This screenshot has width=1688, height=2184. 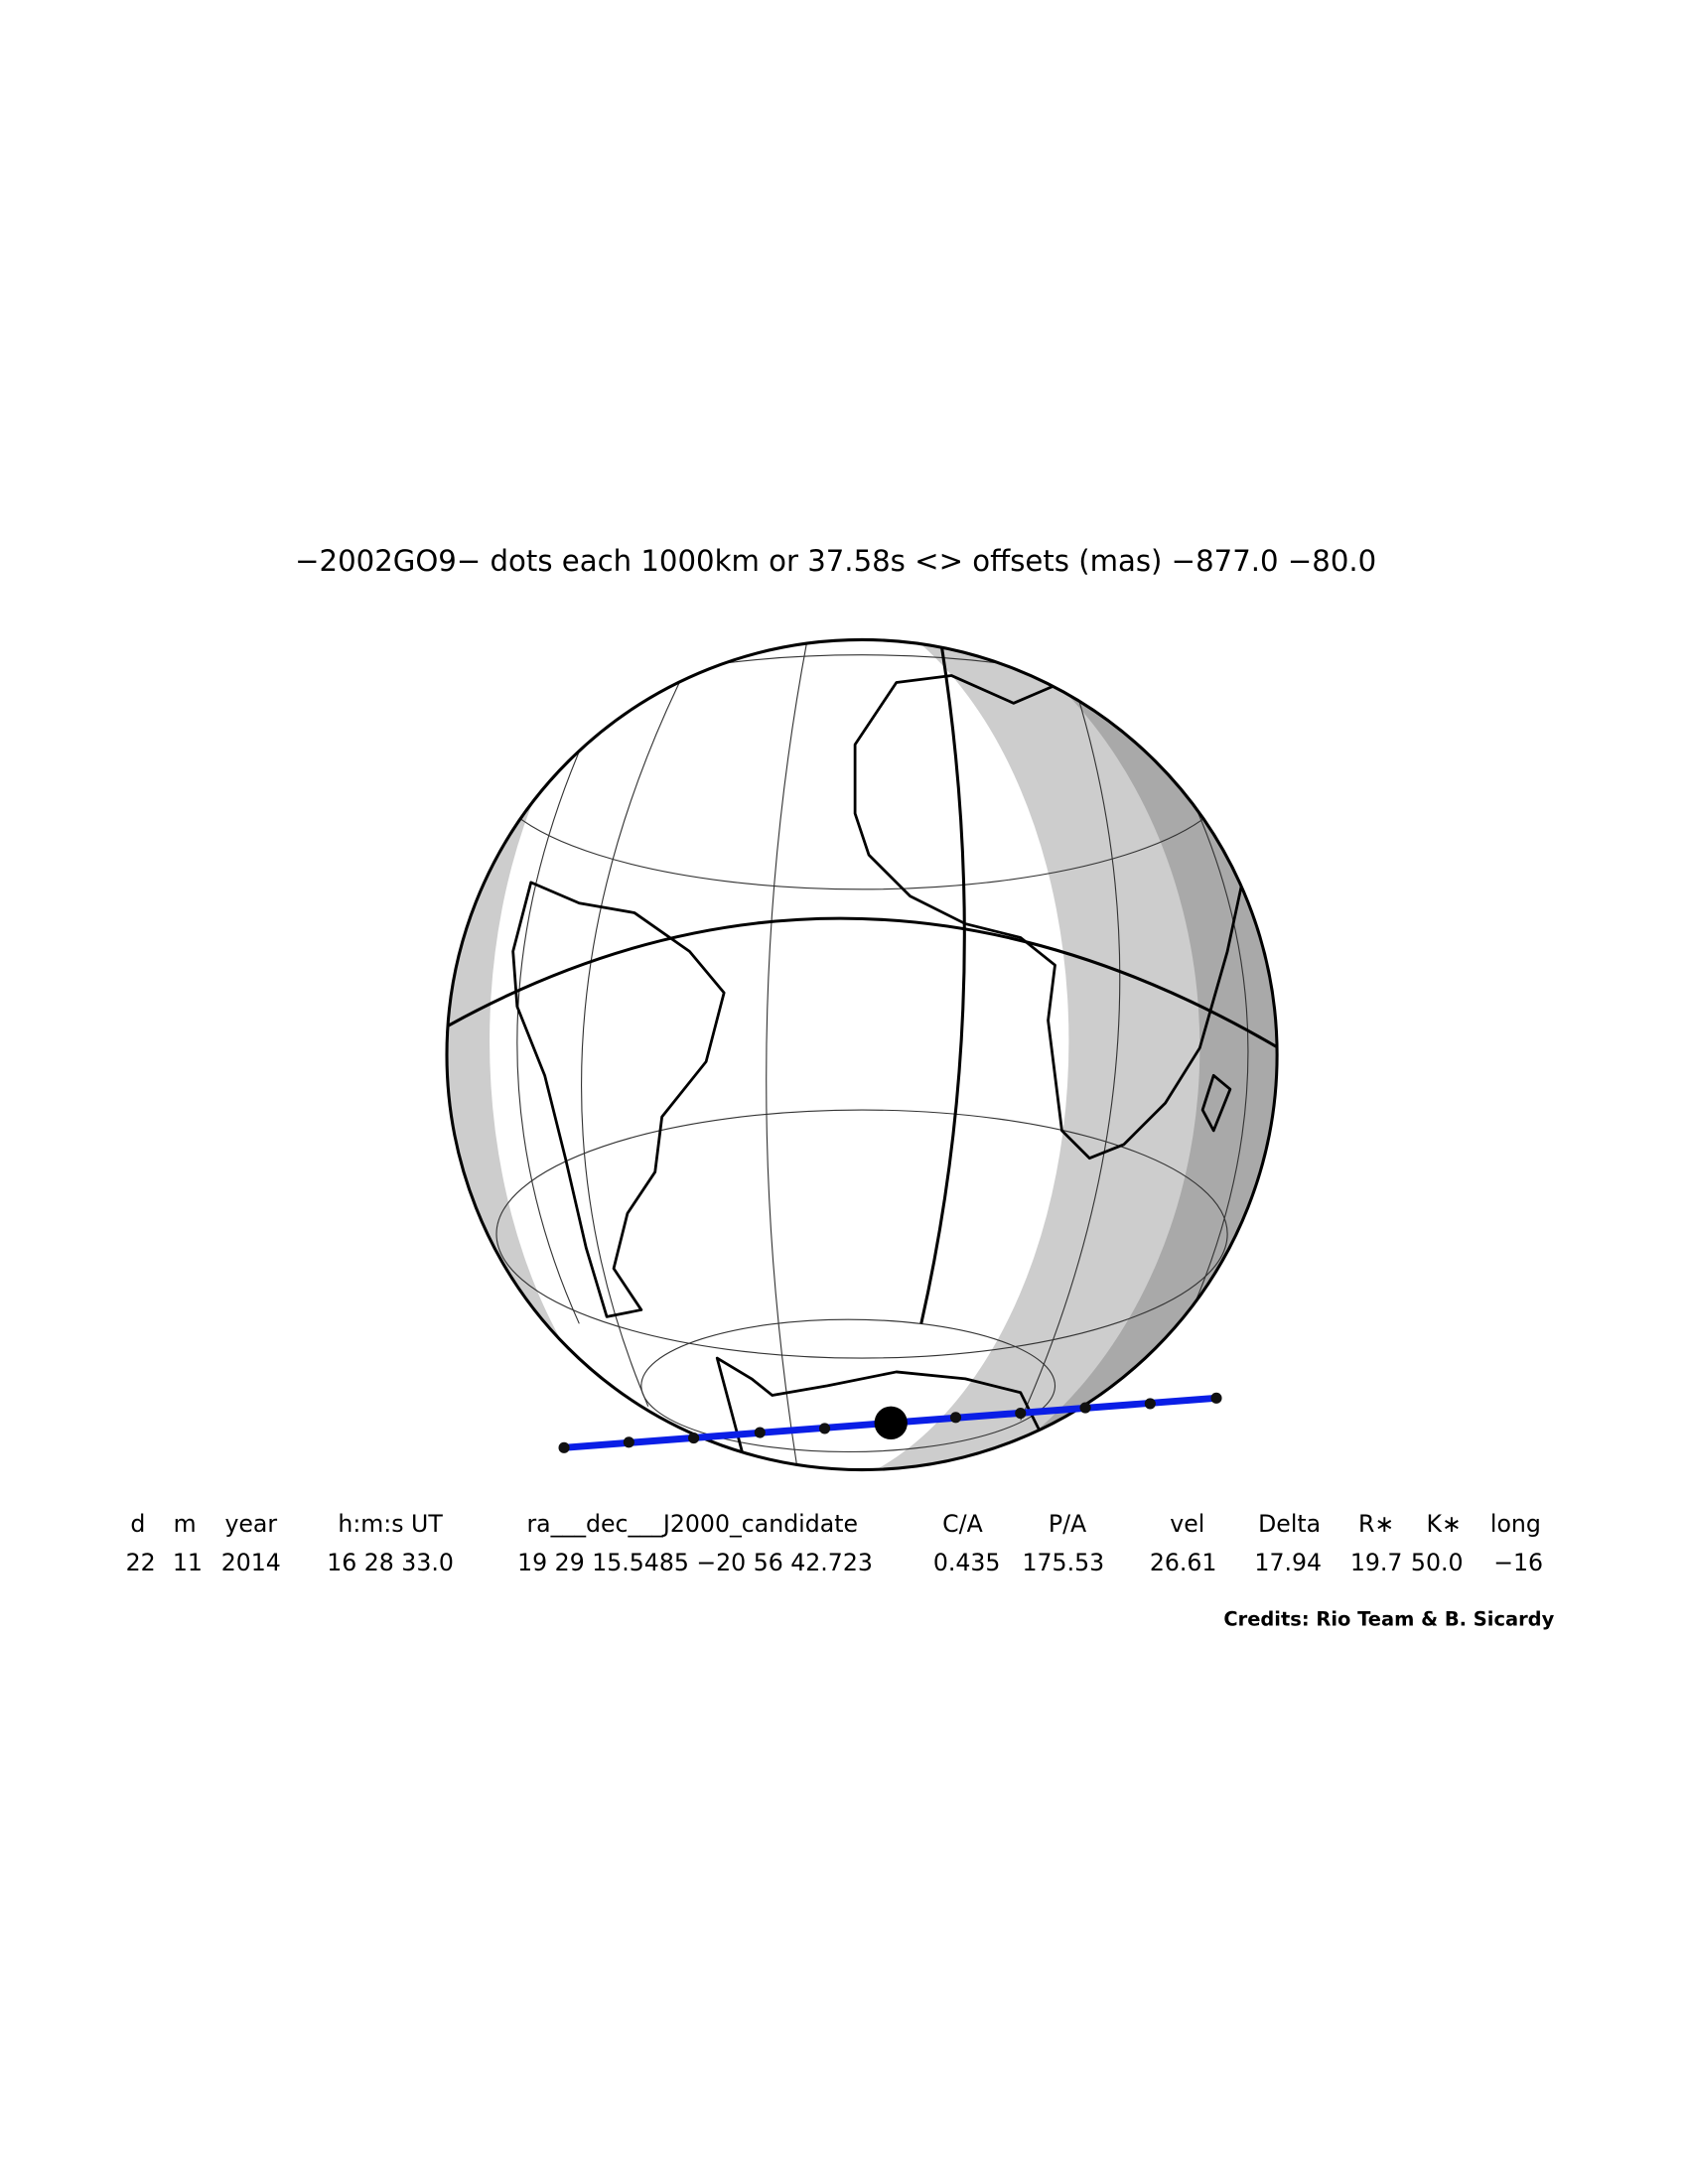 I want to click on table-header: P/A, so click(x=1067, y=1524).